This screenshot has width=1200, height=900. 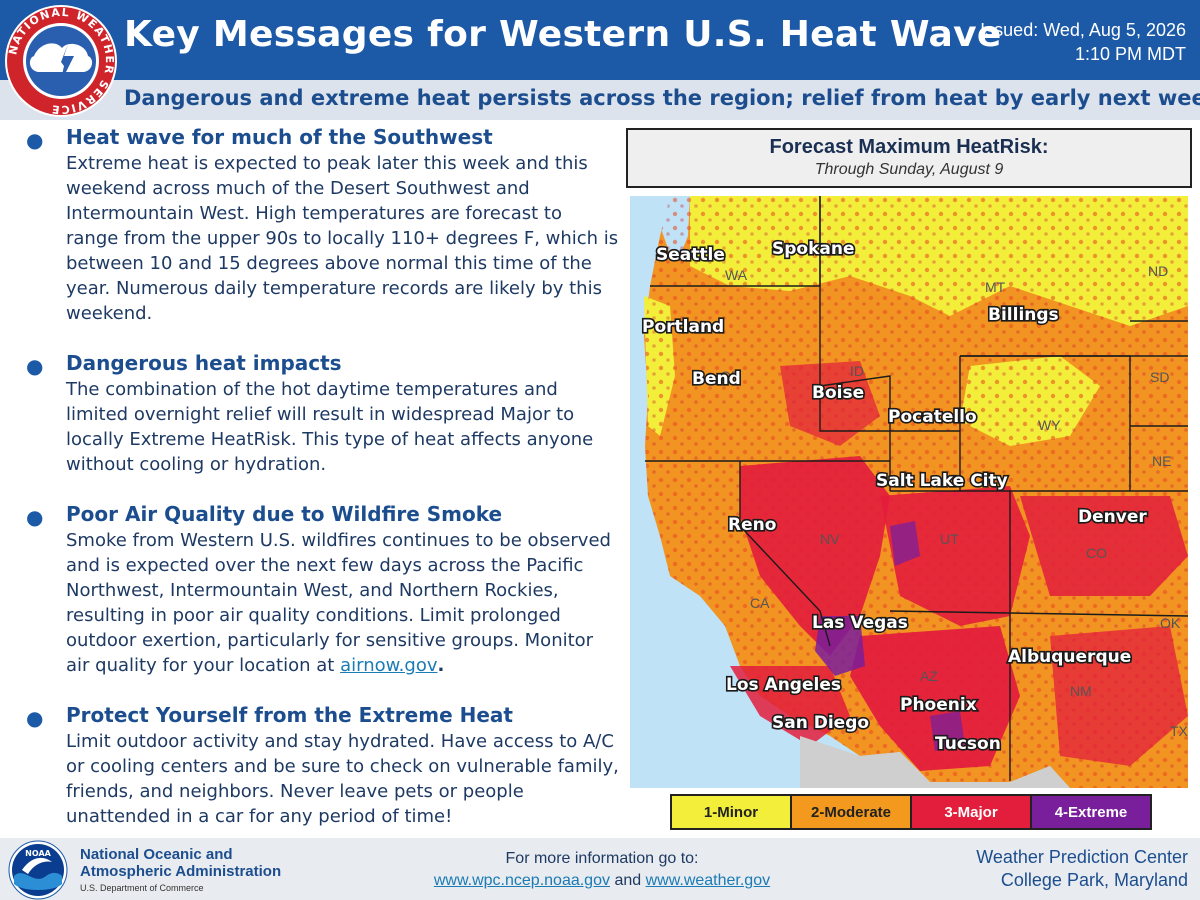 What do you see at coordinates (1161, 461) in the screenshot?
I see `state-label-ne: NE` at bounding box center [1161, 461].